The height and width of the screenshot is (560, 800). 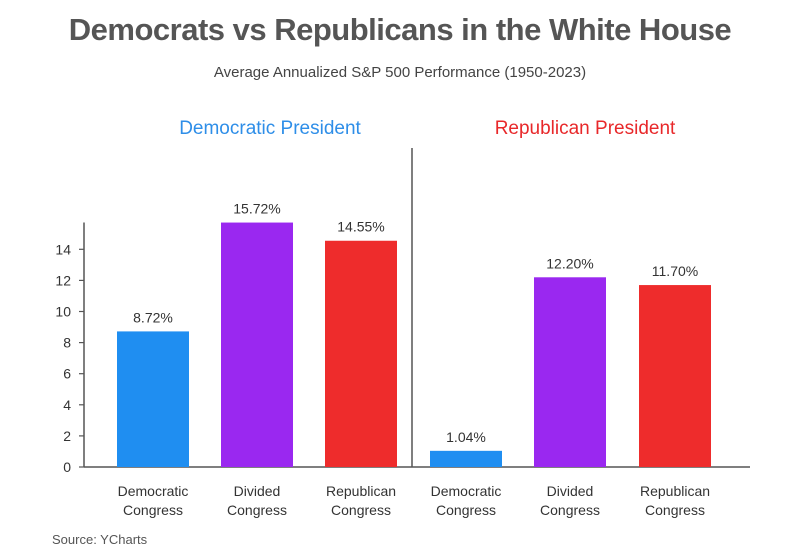 I want to click on group-title-democratic-president: Democratic President, so click(x=270, y=128).